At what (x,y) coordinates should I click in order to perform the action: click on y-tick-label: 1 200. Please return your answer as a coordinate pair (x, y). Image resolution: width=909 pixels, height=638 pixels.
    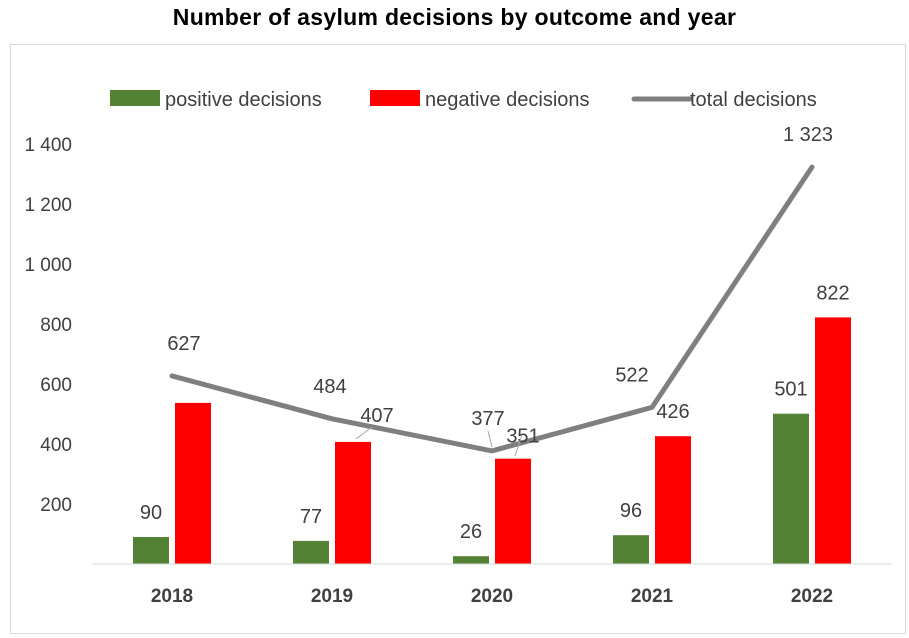
    Looking at the image, I should click on (48, 205).